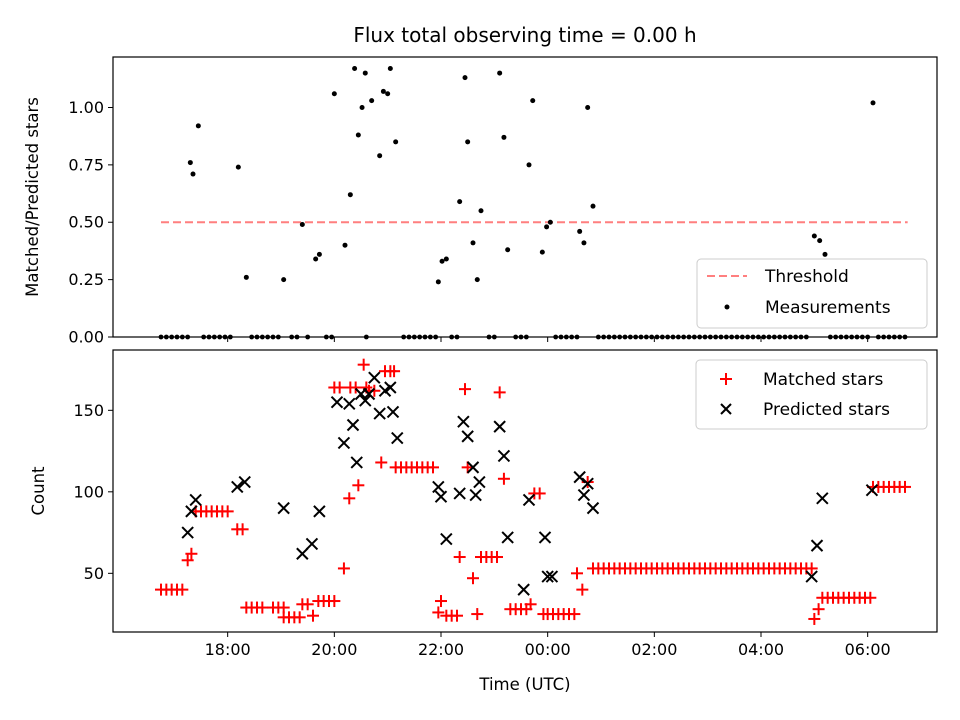 The image size is (960, 720). Describe the element at coordinates (654, 649) in the screenshot. I see `x-tick-label: 02:00` at that location.